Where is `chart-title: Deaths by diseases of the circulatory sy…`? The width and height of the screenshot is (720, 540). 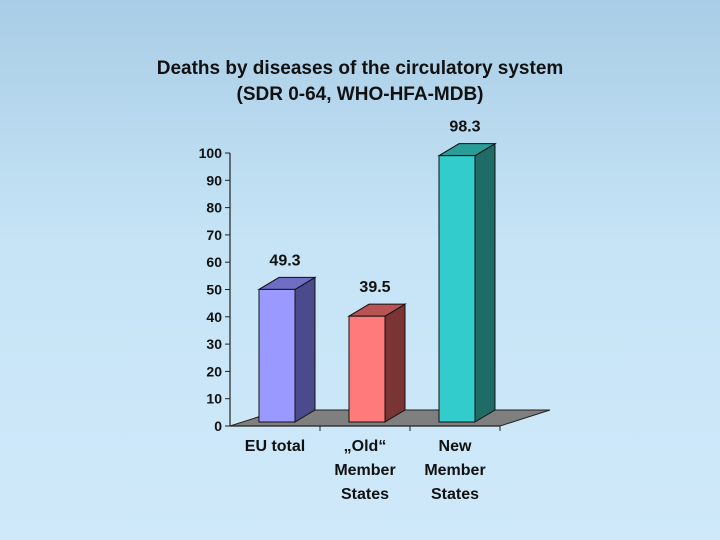
chart-title: Deaths by diseases of the circulatory sy… is located at coordinates (360, 68).